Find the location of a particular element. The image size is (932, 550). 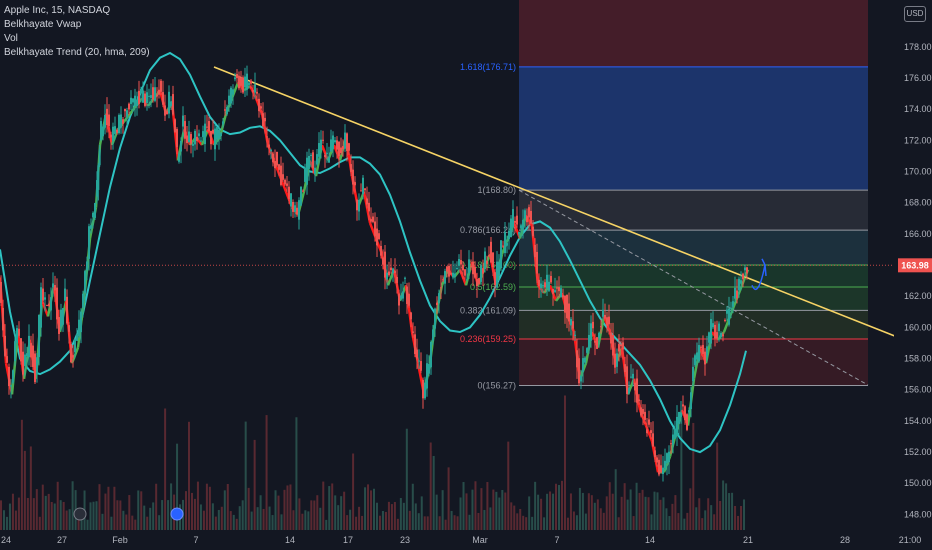

dividend-icon is located at coordinates (177, 514).